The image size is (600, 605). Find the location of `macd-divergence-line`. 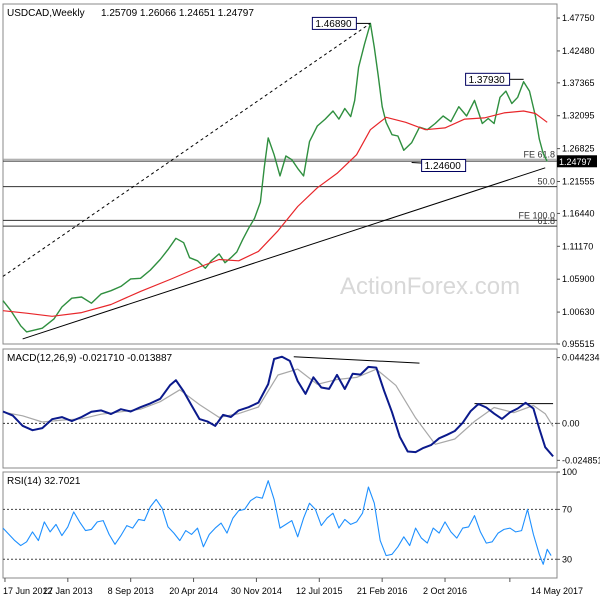

macd-divergence-line is located at coordinates (356, 360).